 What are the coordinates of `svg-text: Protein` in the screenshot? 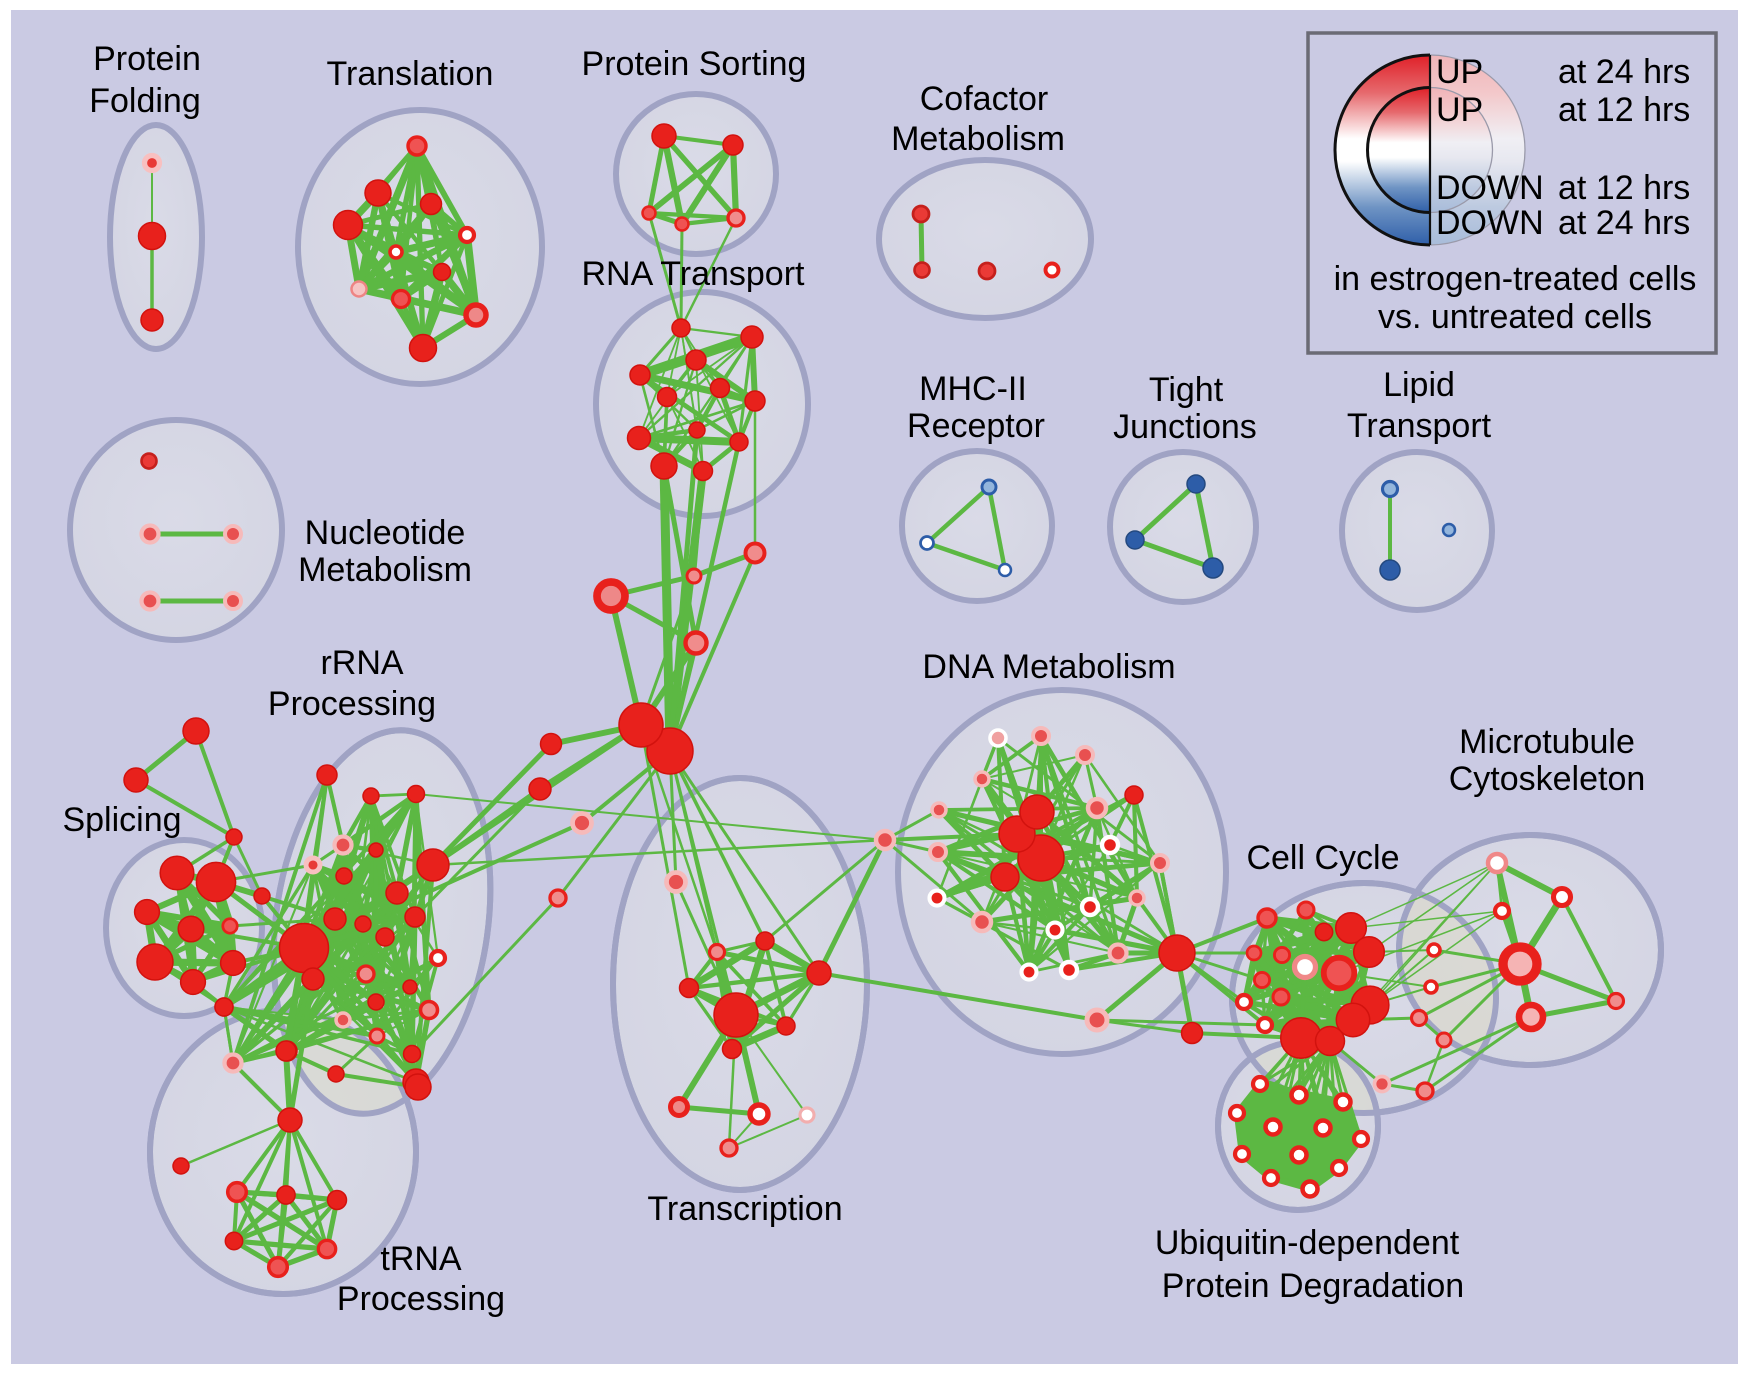 It's located at (147, 59).